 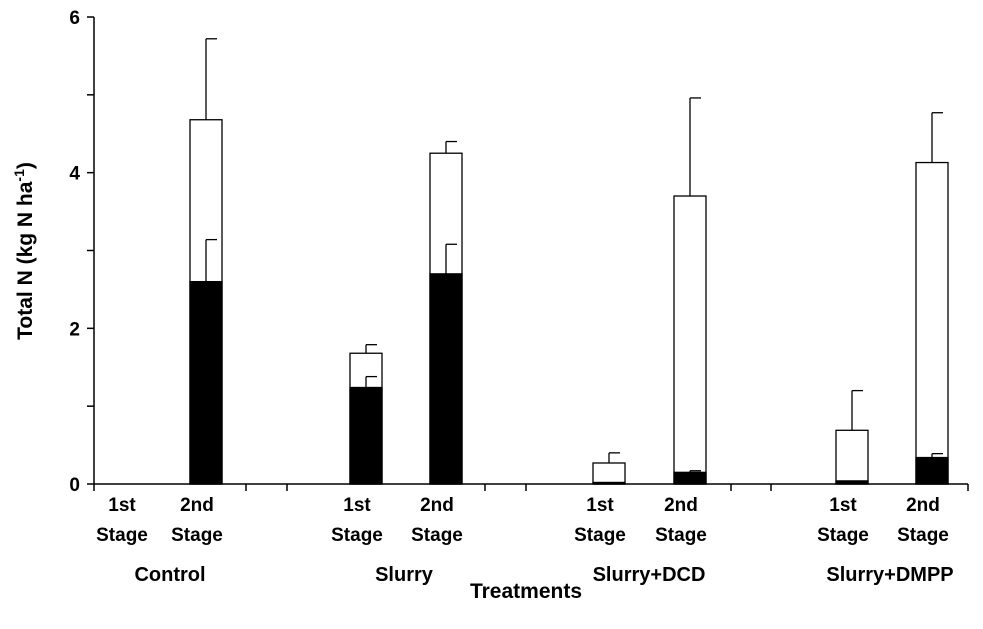 I want to click on y-tick-label: 0, so click(x=74, y=485).